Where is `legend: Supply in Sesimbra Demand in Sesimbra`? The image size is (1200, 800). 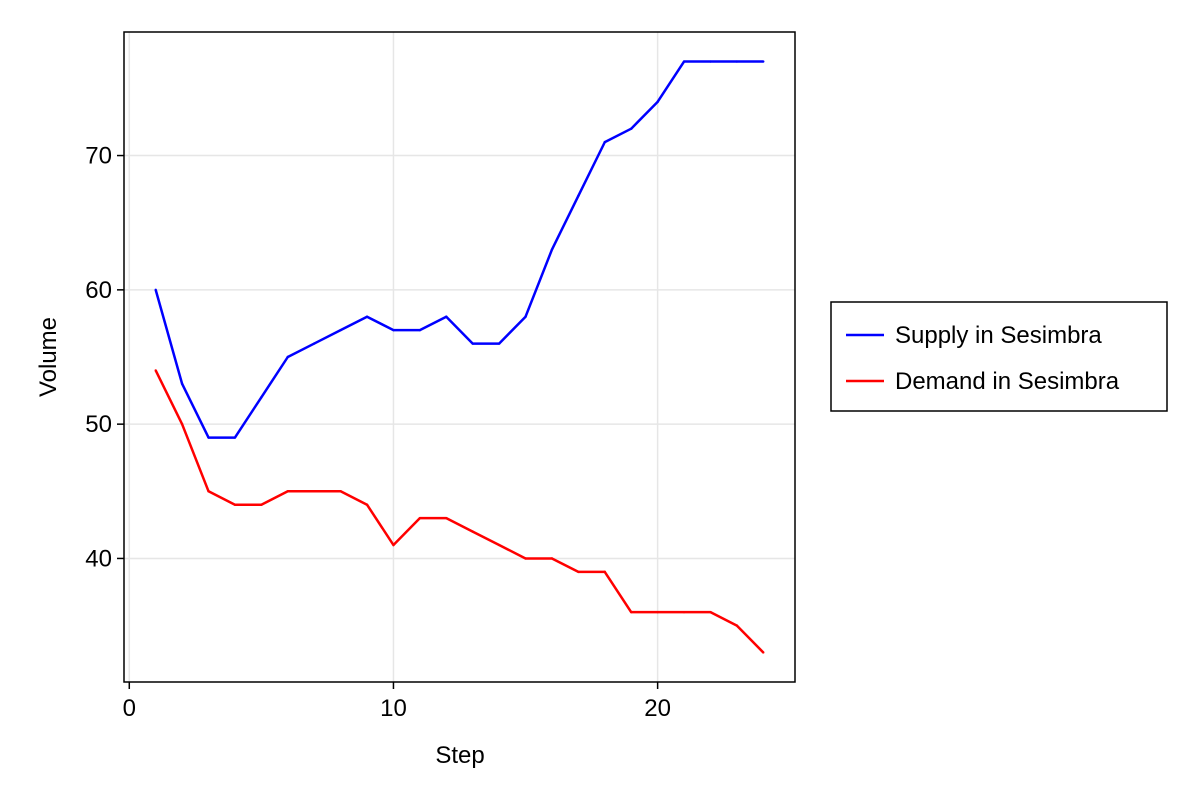 legend: Supply in Sesimbra Demand in Sesimbra is located at coordinates (999, 356).